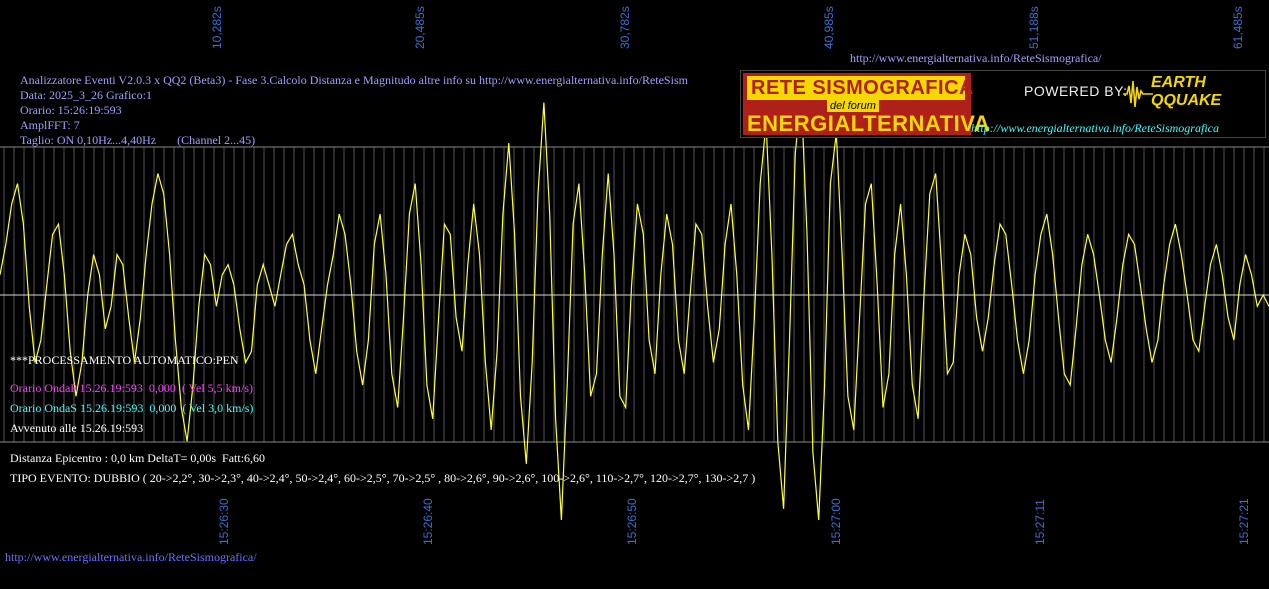 This screenshot has height=589, width=1269. What do you see at coordinates (1040, 522) in the screenshot?
I see `bottom-tick-label: 15:27:11` at bounding box center [1040, 522].